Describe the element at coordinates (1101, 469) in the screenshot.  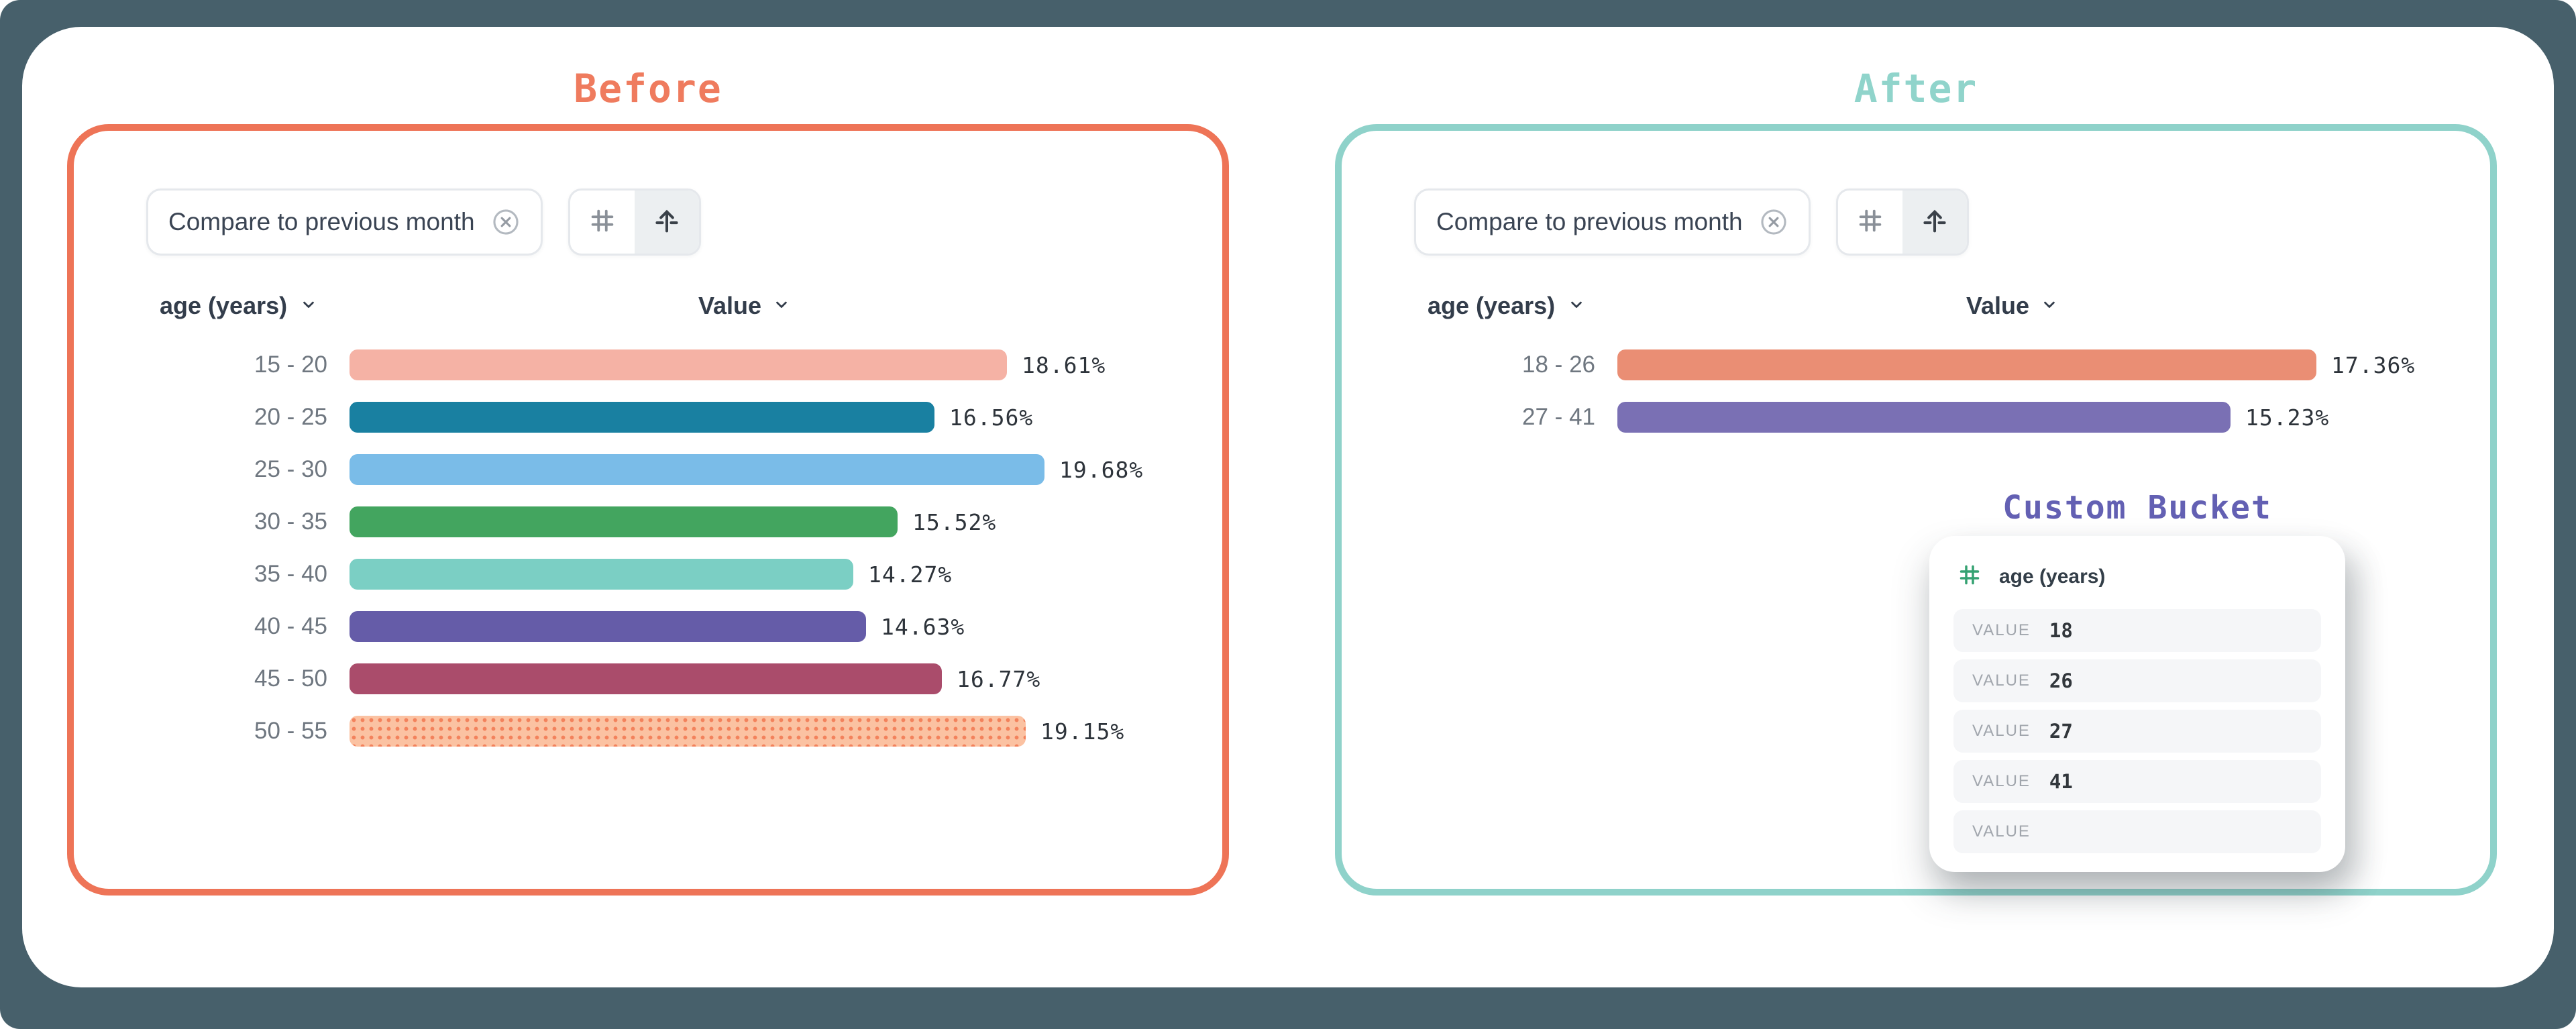
I see `bar-value-label: 19.68%` at that location.